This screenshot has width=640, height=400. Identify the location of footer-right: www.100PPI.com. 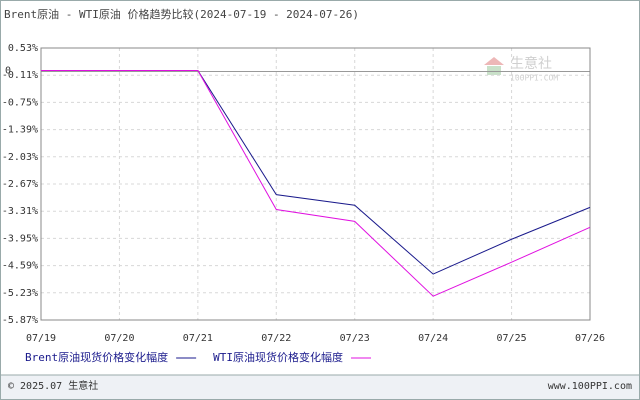
(590, 386).